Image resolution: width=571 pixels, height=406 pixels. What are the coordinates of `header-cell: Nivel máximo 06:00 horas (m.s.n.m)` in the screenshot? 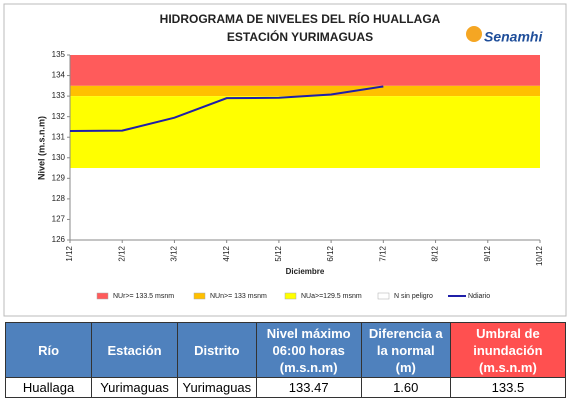 It's located at (308, 350).